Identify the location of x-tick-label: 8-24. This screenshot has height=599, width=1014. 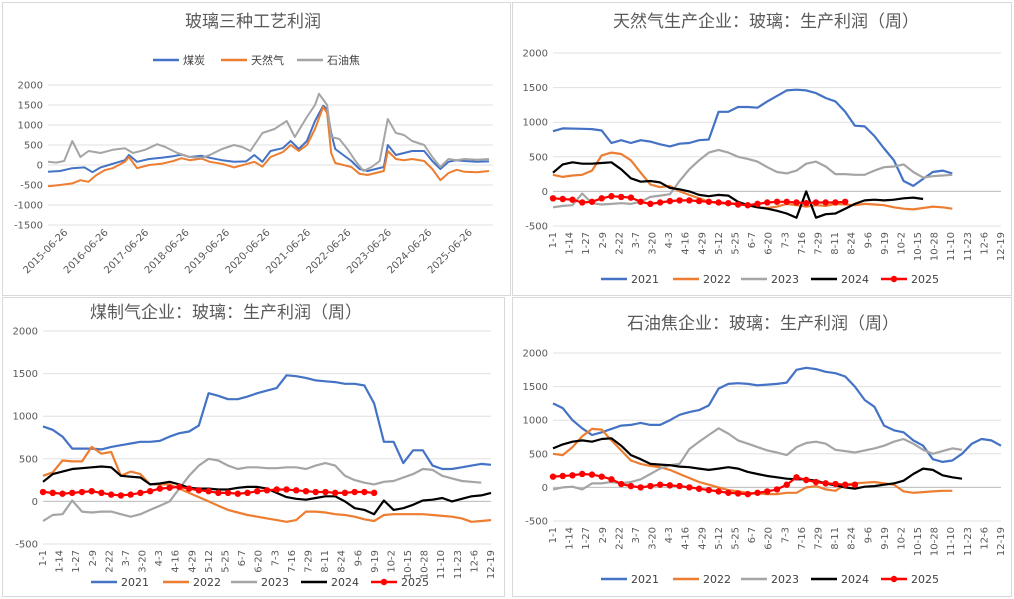
(342, 561).